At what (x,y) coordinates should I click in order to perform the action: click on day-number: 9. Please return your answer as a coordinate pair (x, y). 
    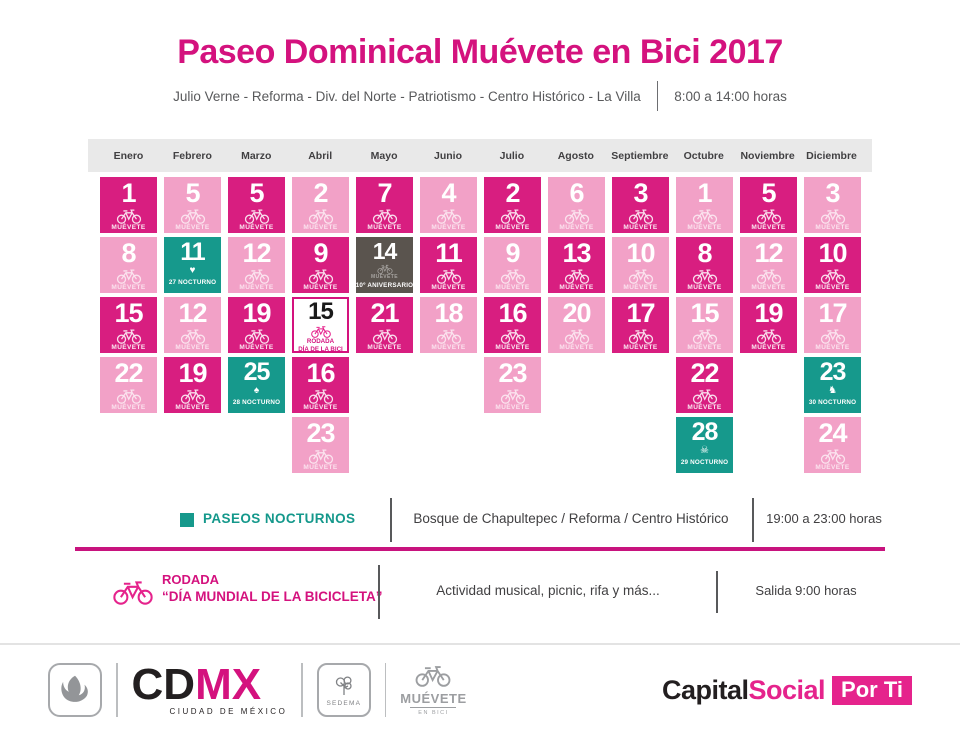
    Looking at the image, I should click on (320, 253).